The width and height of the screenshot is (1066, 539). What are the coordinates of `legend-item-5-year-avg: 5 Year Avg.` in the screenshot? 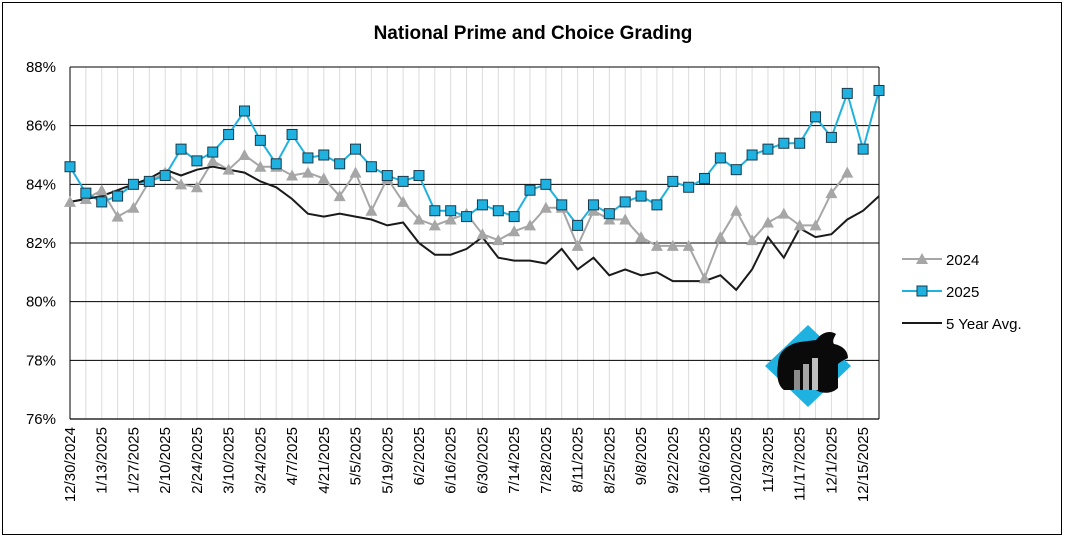 It's located at (962, 324).